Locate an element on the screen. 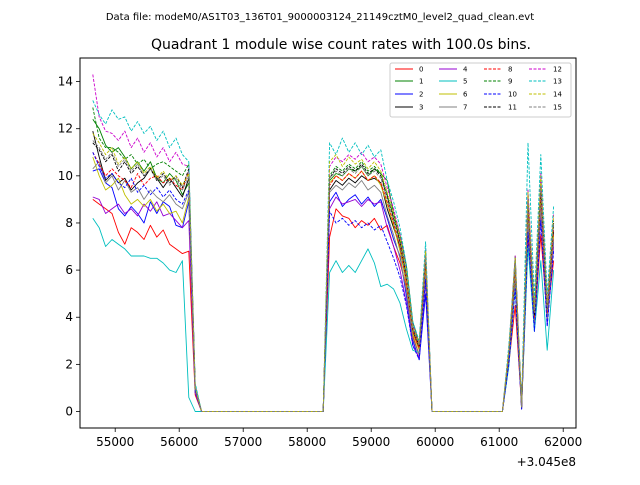 The width and height of the screenshot is (640, 485). x-tick-label: 57000 is located at coordinates (243, 442).